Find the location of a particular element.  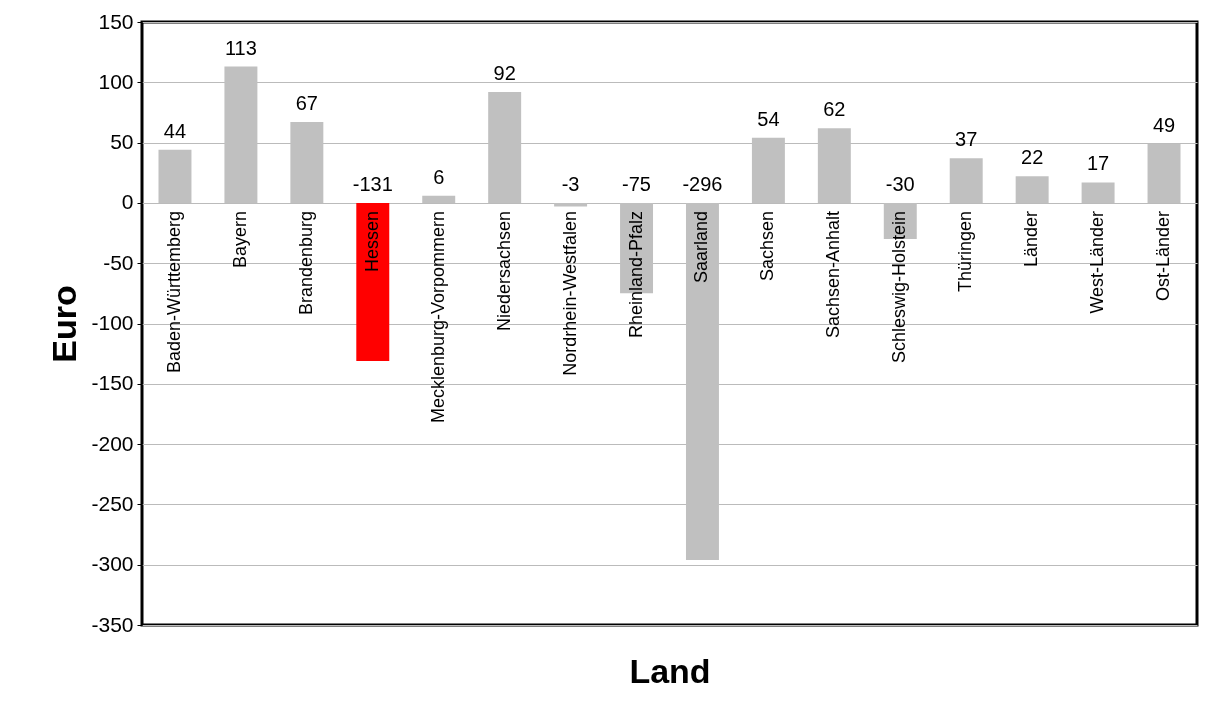

y-tick-label: 50 is located at coordinates (122, 142).